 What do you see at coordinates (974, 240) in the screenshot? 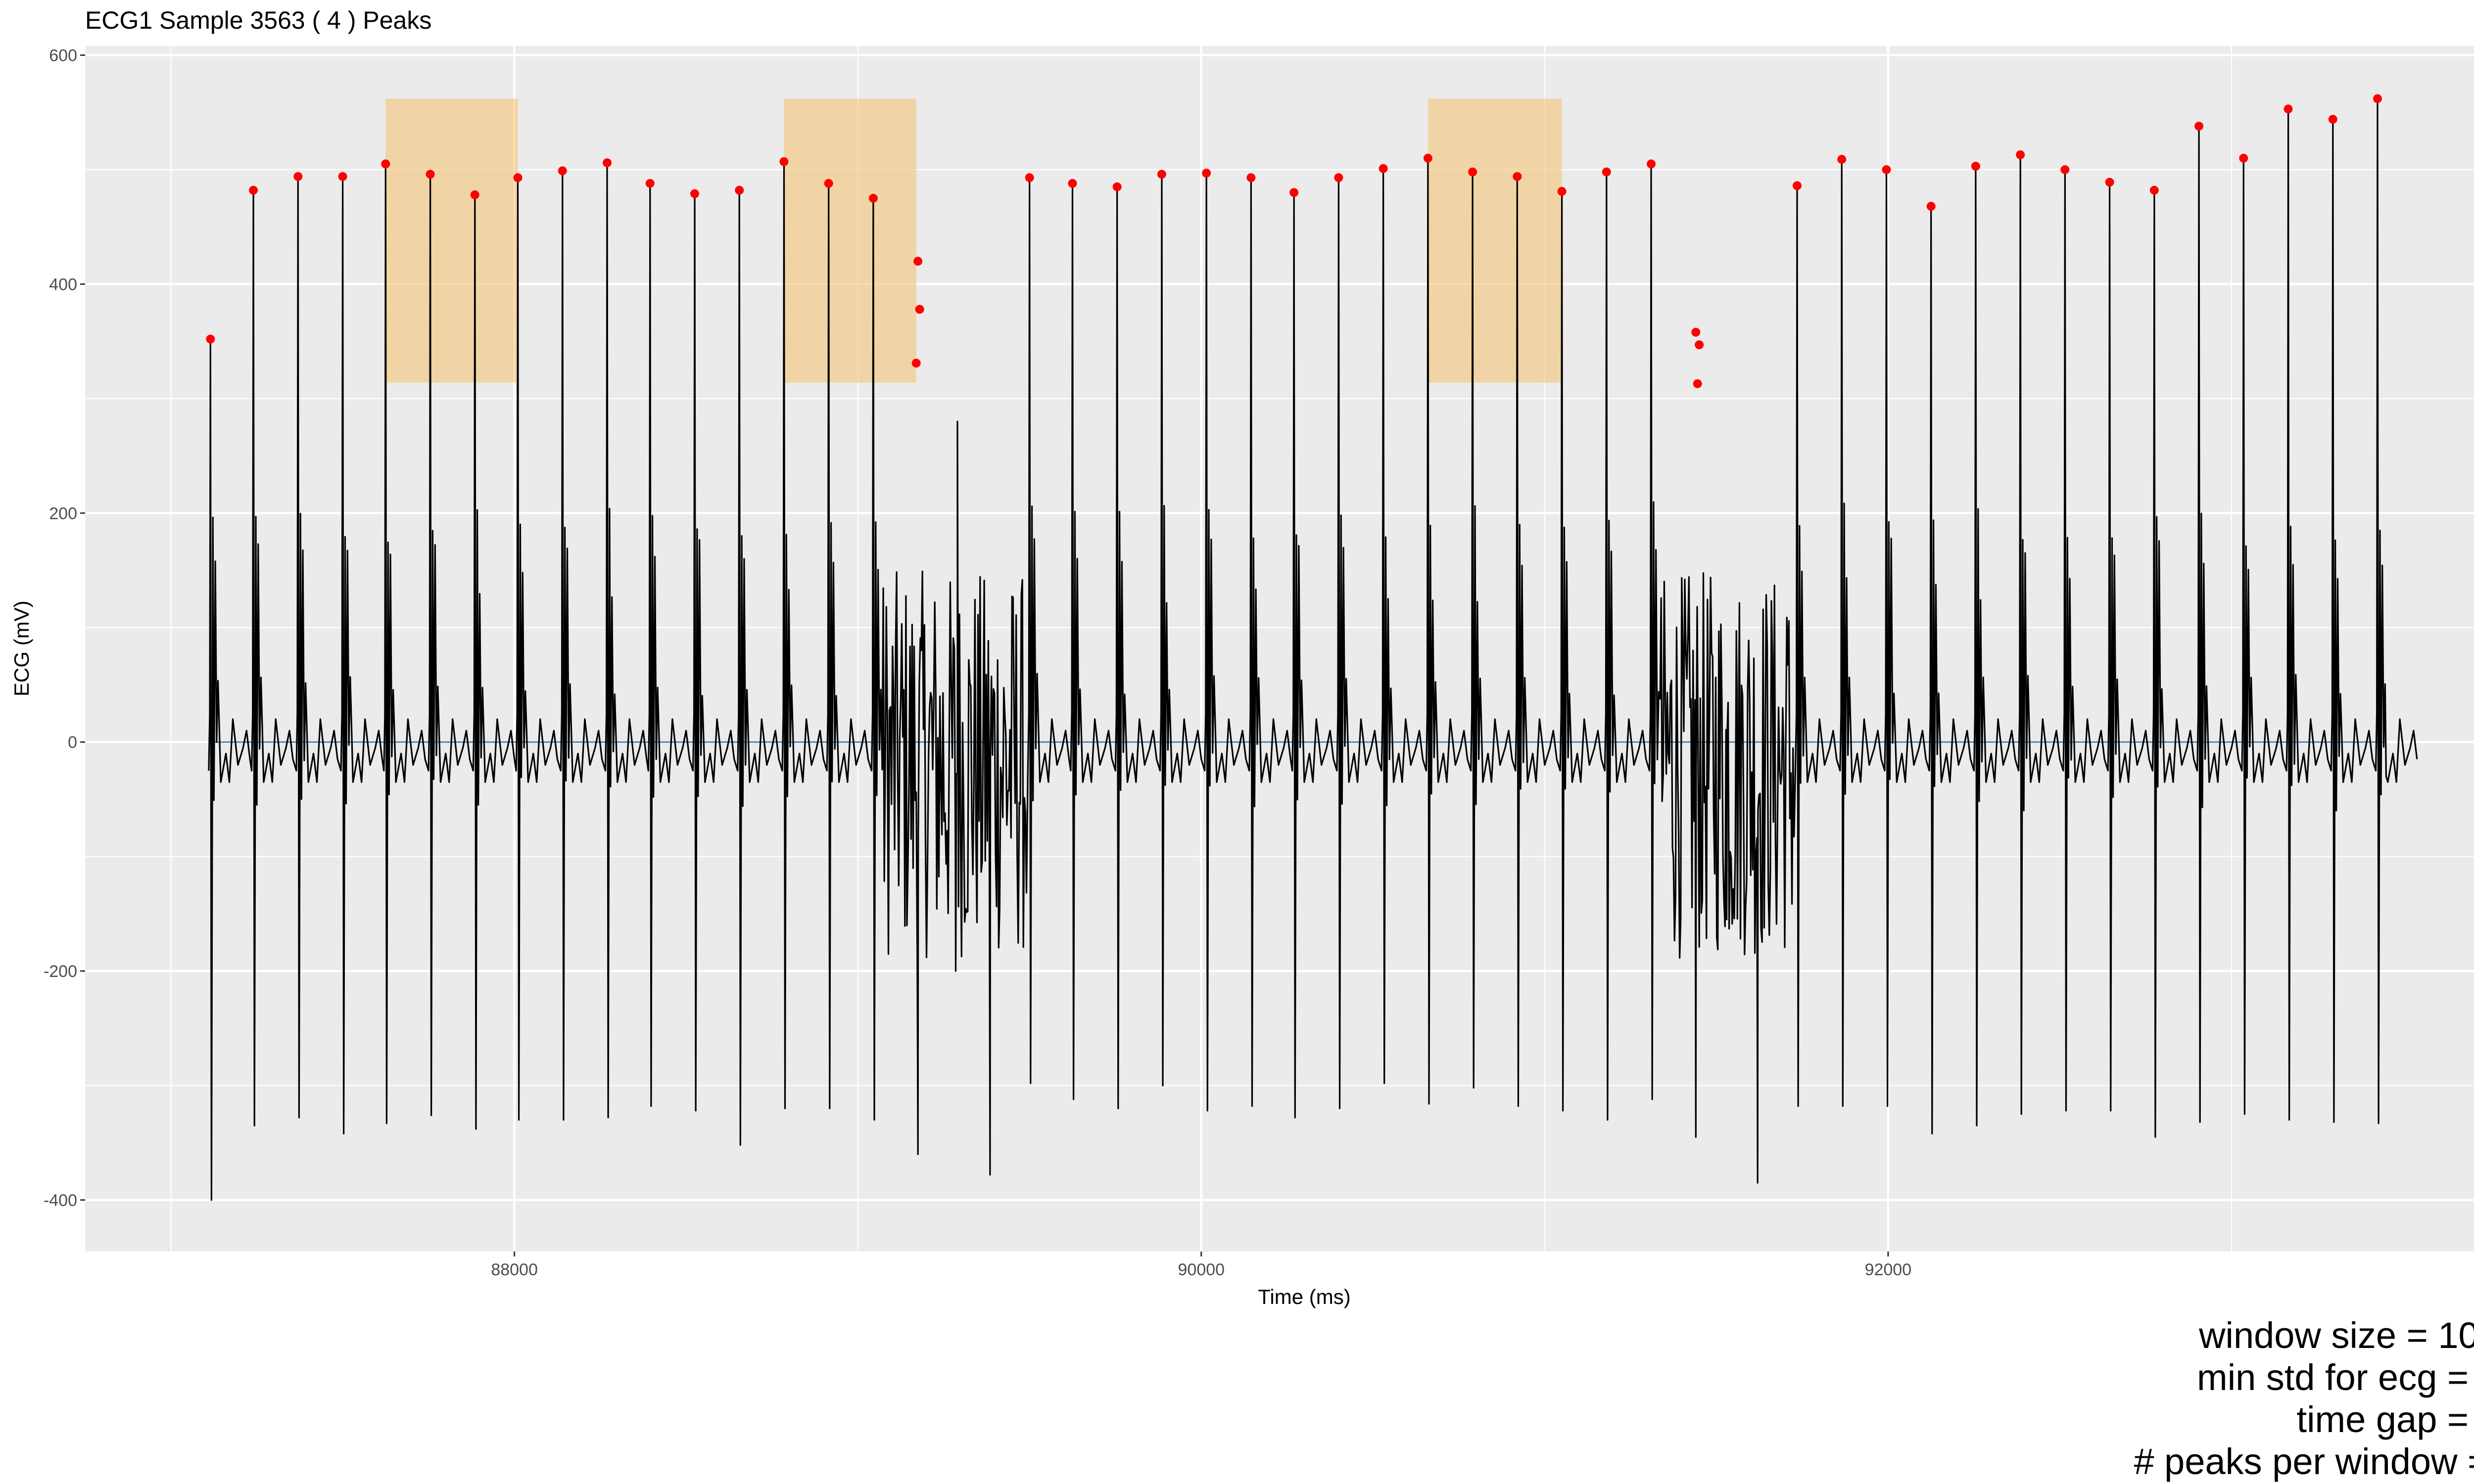
I see `peak-windows` at bounding box center [974, 240].